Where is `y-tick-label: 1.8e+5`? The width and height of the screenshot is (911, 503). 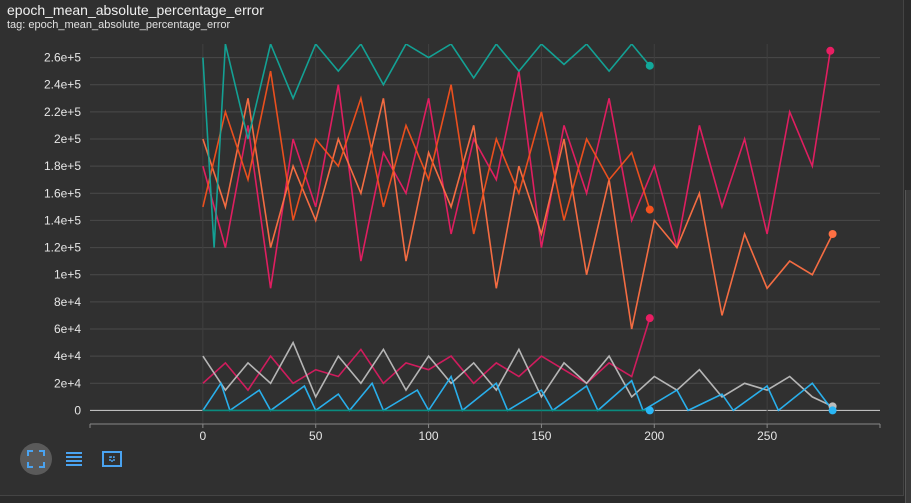
y-tick-label: 1.8e+5 is located at coordinates (62, 166).